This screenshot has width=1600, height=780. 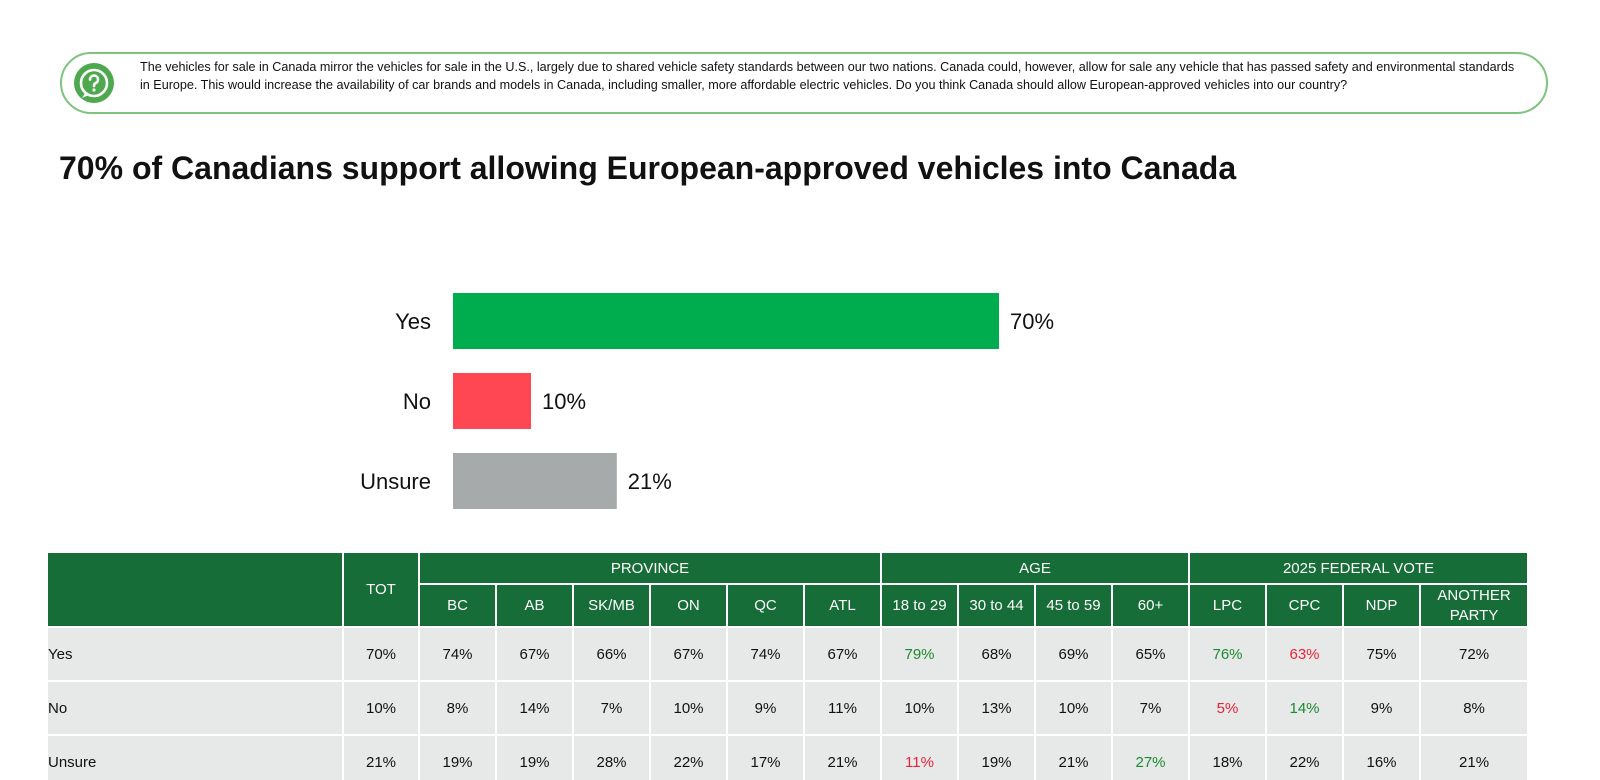 I want to click on row-label: Yes, so click(x=195, y=654).